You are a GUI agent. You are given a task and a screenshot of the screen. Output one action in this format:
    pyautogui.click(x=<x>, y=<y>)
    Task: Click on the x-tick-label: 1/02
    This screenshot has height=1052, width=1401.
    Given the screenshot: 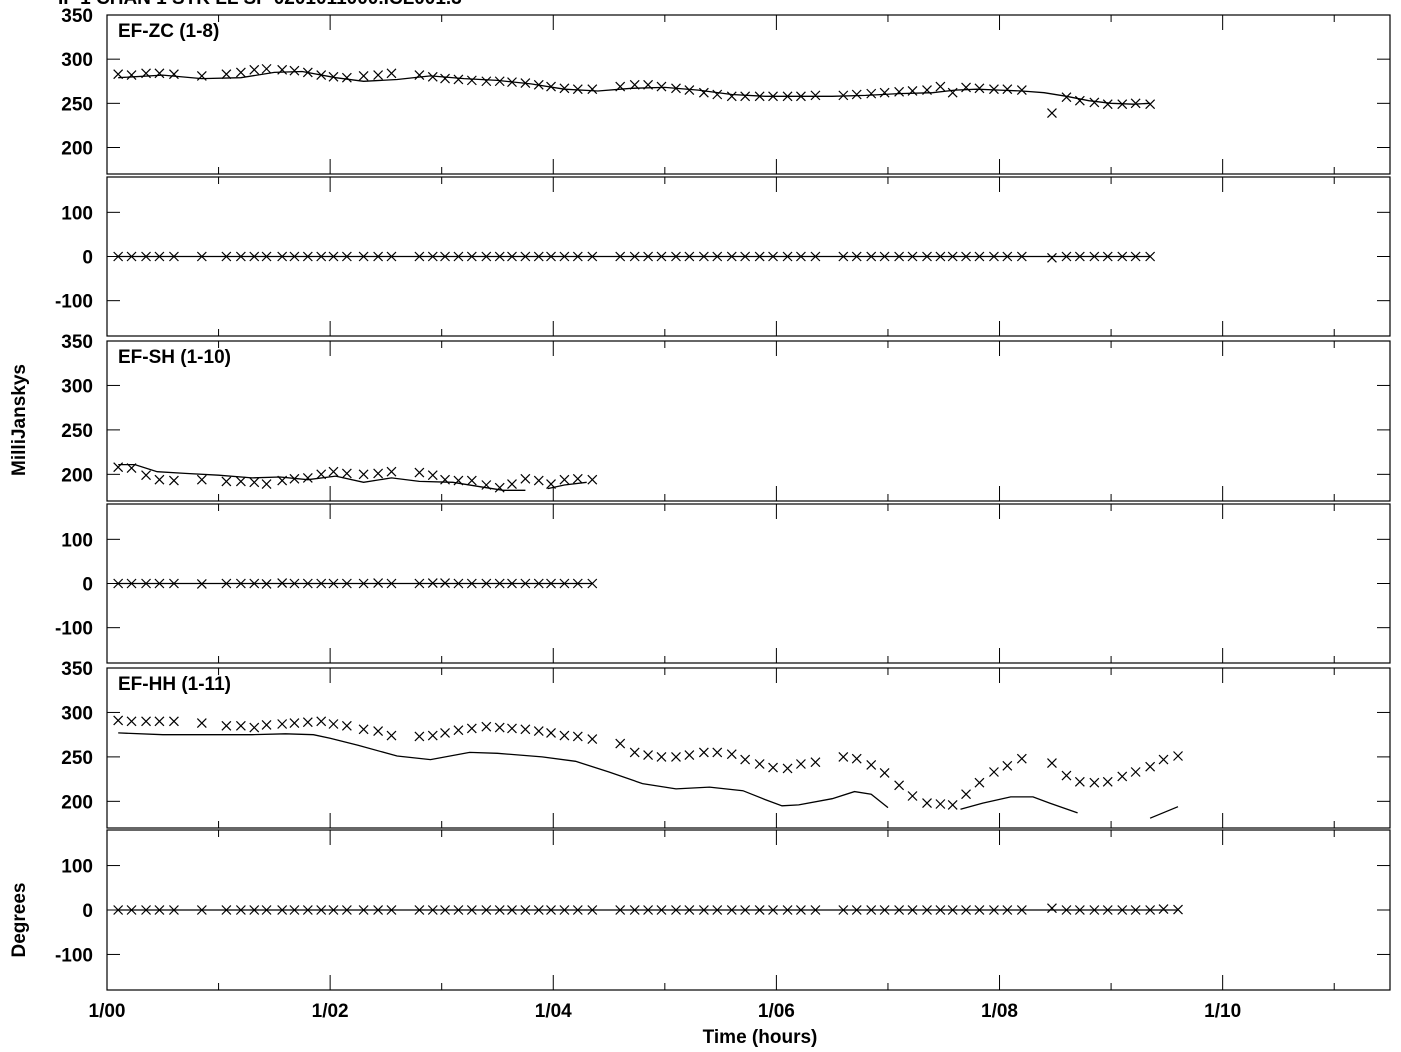 What is the action you would take?
    pyautogui.click(x=330, y=1011)
    